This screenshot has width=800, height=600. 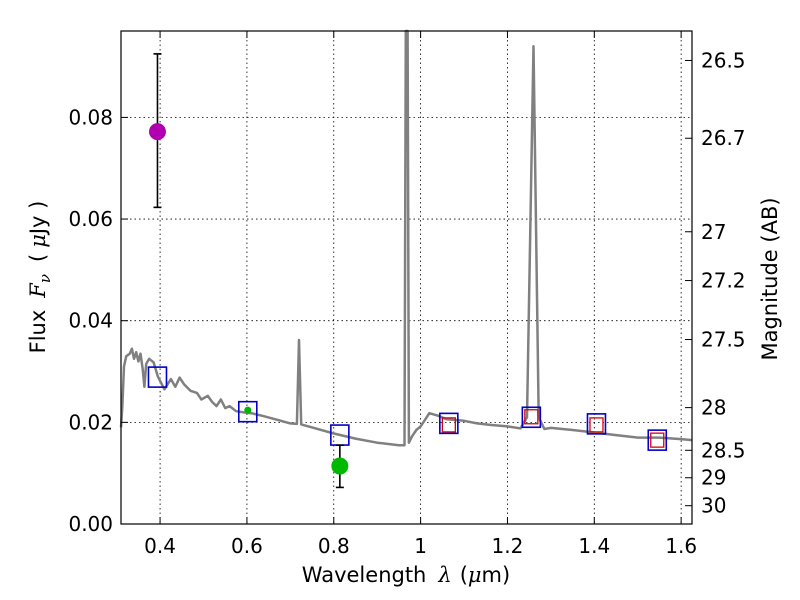 What do you see at coordinates (464, 575) in the screenshot?
I see `x-axis-label-unit-open: (` at bounding box center [464, 575].